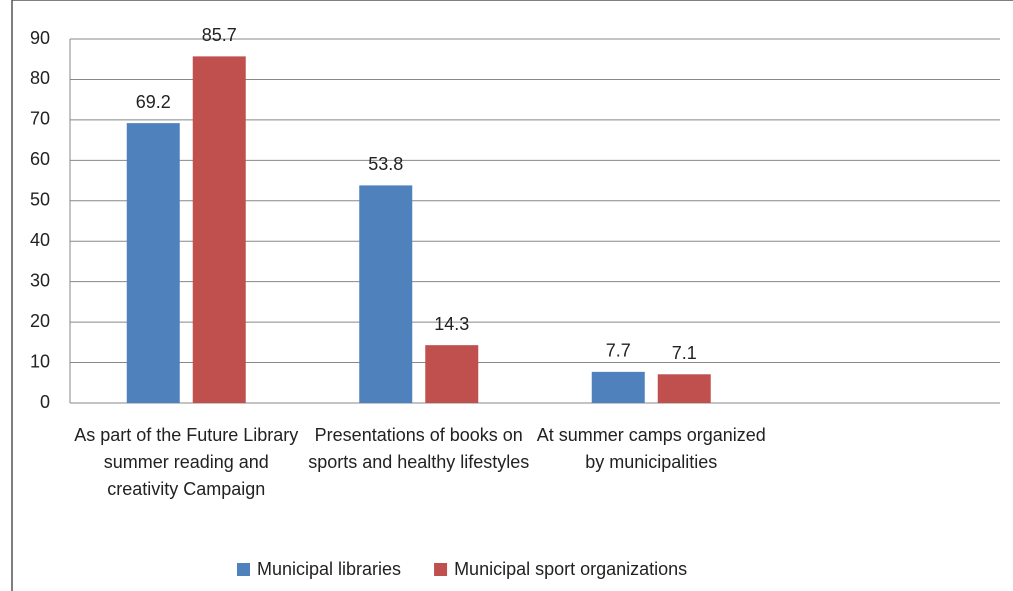 This screenshot has height=591, width=1013. I want to click on y-tick-label: 40, so click(40, 240).